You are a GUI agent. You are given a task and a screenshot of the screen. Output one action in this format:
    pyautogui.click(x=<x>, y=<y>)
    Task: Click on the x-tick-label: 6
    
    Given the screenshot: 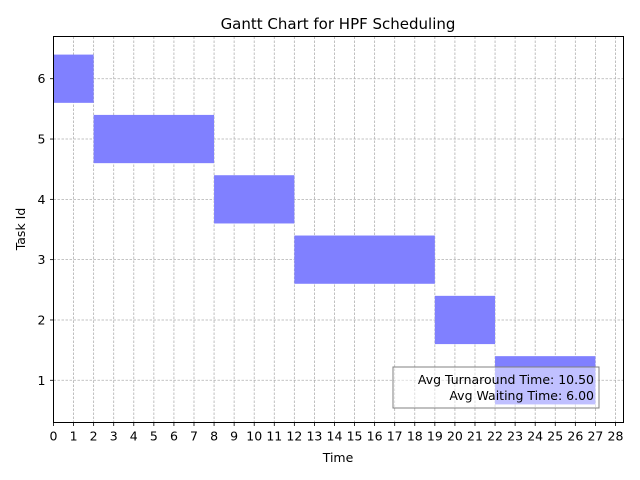 What is the action you would take?
    pyautogui.click(x=174, y=436)
    